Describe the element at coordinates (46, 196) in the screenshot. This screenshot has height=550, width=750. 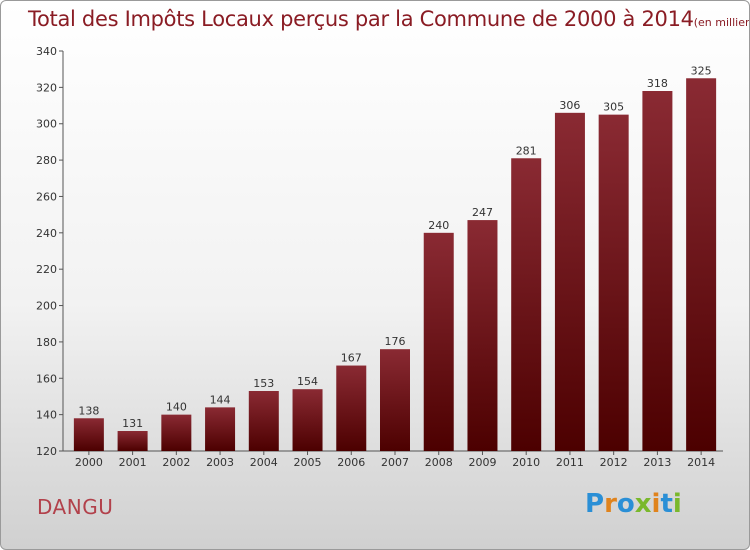
I see `y-tick-label: 260` at that location.